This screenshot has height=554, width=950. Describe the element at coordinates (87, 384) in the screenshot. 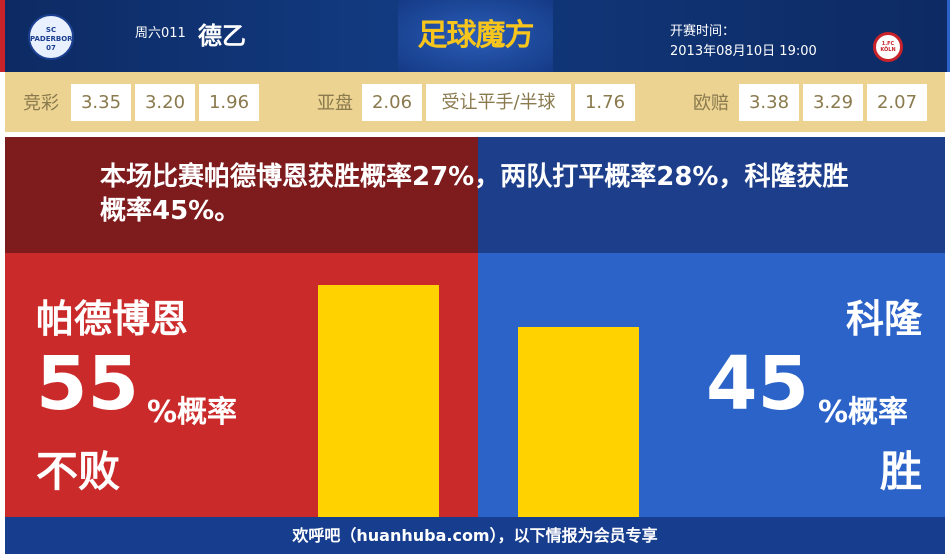

I see `home-percent: 55` at that location.